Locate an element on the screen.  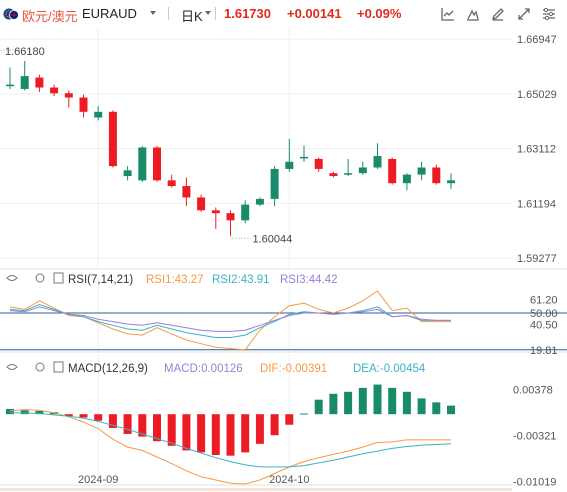
legend-name: RSI2 is located at coordinates (225, 280).